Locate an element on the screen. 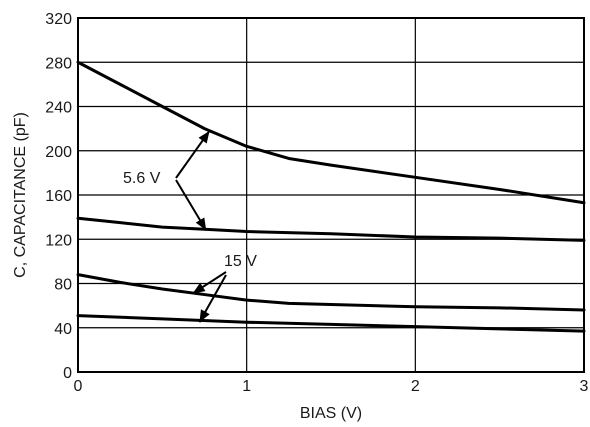 The image size is (590, 427). label-5-6v: 5.6 V is located at coordinates (142, 178).